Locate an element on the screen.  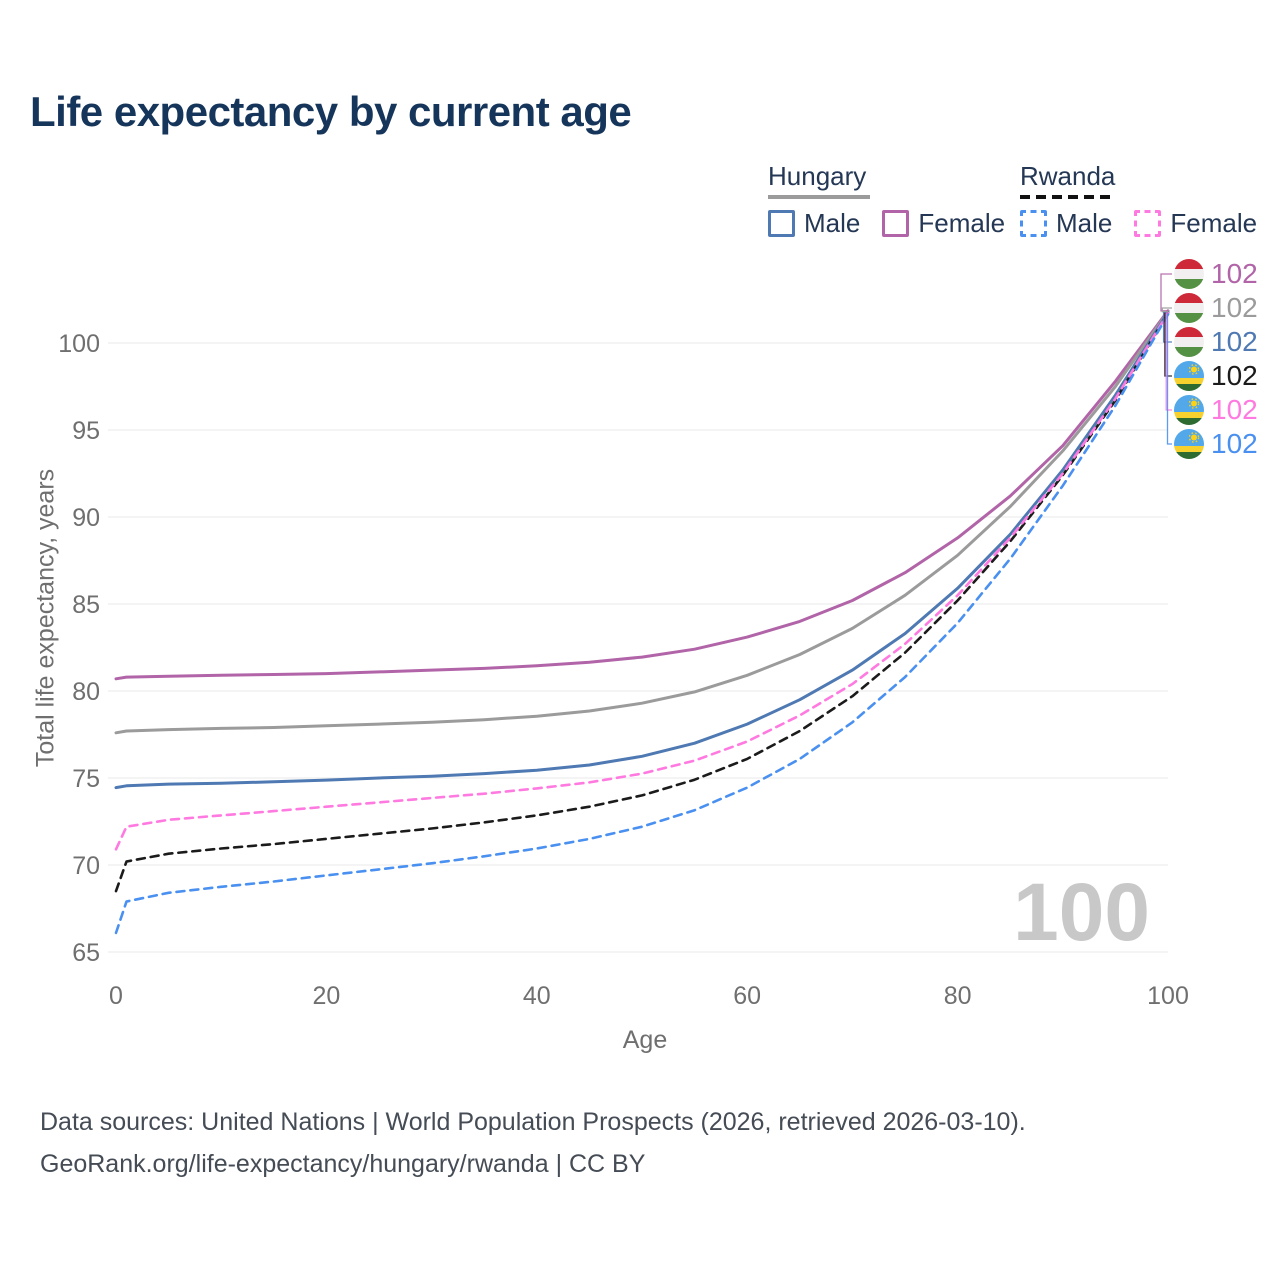
end-label-hungary-male: 102 is located at coordinates (1216, 342).